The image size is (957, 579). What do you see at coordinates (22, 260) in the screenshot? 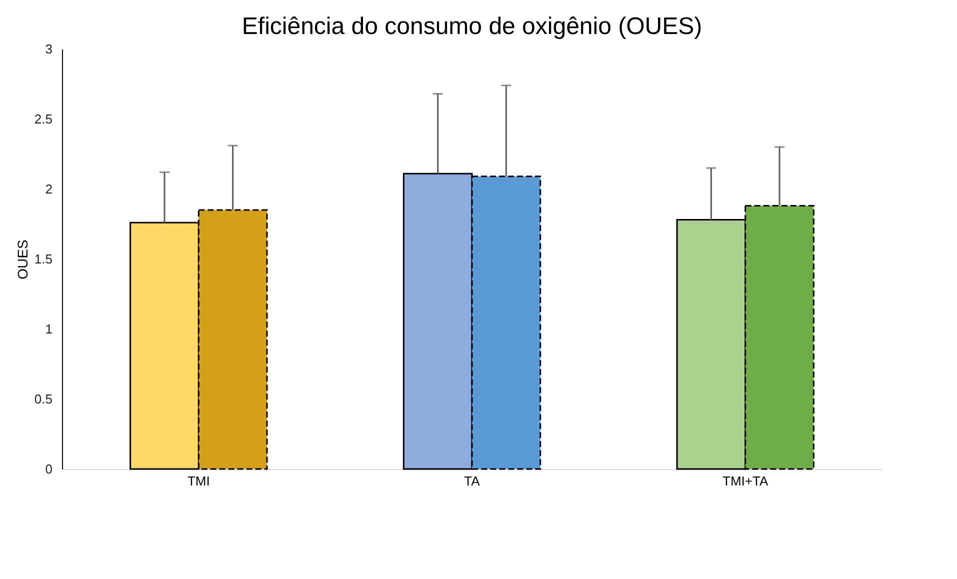
I see `y-axis-title: OUES` at bounding box center [22, 260].